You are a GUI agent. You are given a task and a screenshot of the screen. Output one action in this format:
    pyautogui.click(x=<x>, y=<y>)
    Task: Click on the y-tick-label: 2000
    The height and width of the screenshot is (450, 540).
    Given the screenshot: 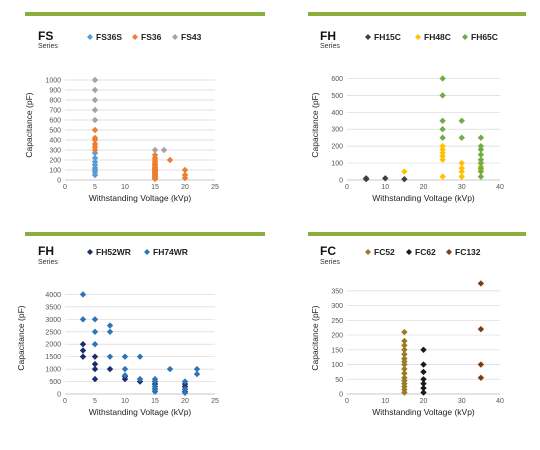 What is the action you would take?
    pyautogui.click(x=53, y=345)
    